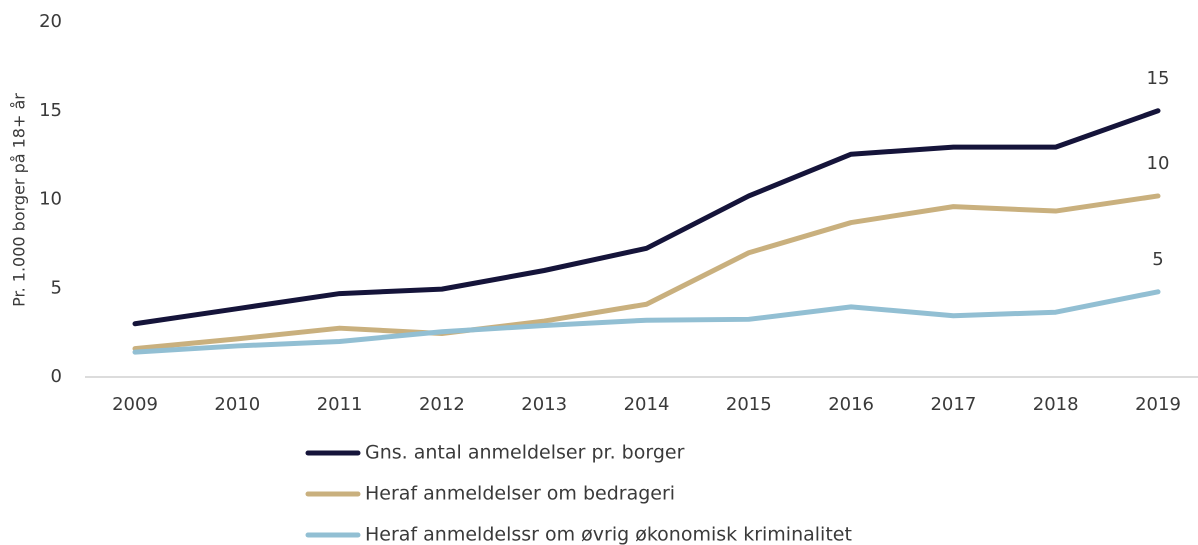  What do you see at coordinates (50, 199) in the screenshot?
I see `y-tick-label: 10` at bounding box center [50, 199].